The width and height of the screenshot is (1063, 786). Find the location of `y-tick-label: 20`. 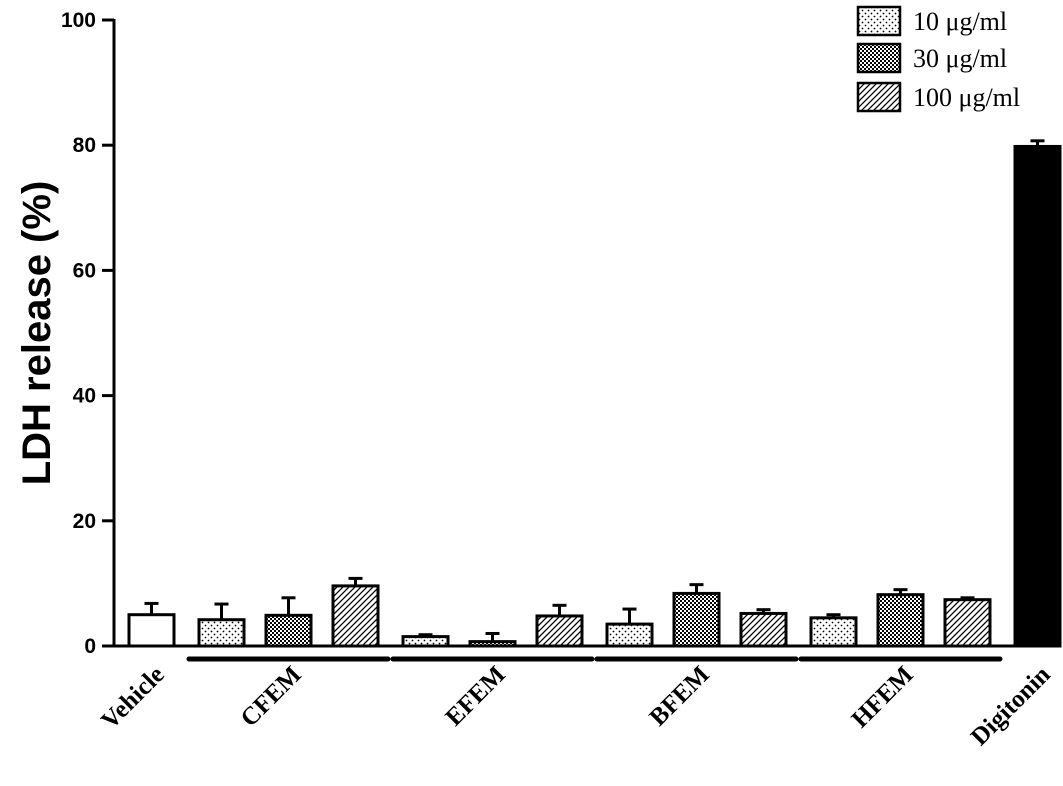

y-tick-label: 20 is located at coordinates (84, 521).